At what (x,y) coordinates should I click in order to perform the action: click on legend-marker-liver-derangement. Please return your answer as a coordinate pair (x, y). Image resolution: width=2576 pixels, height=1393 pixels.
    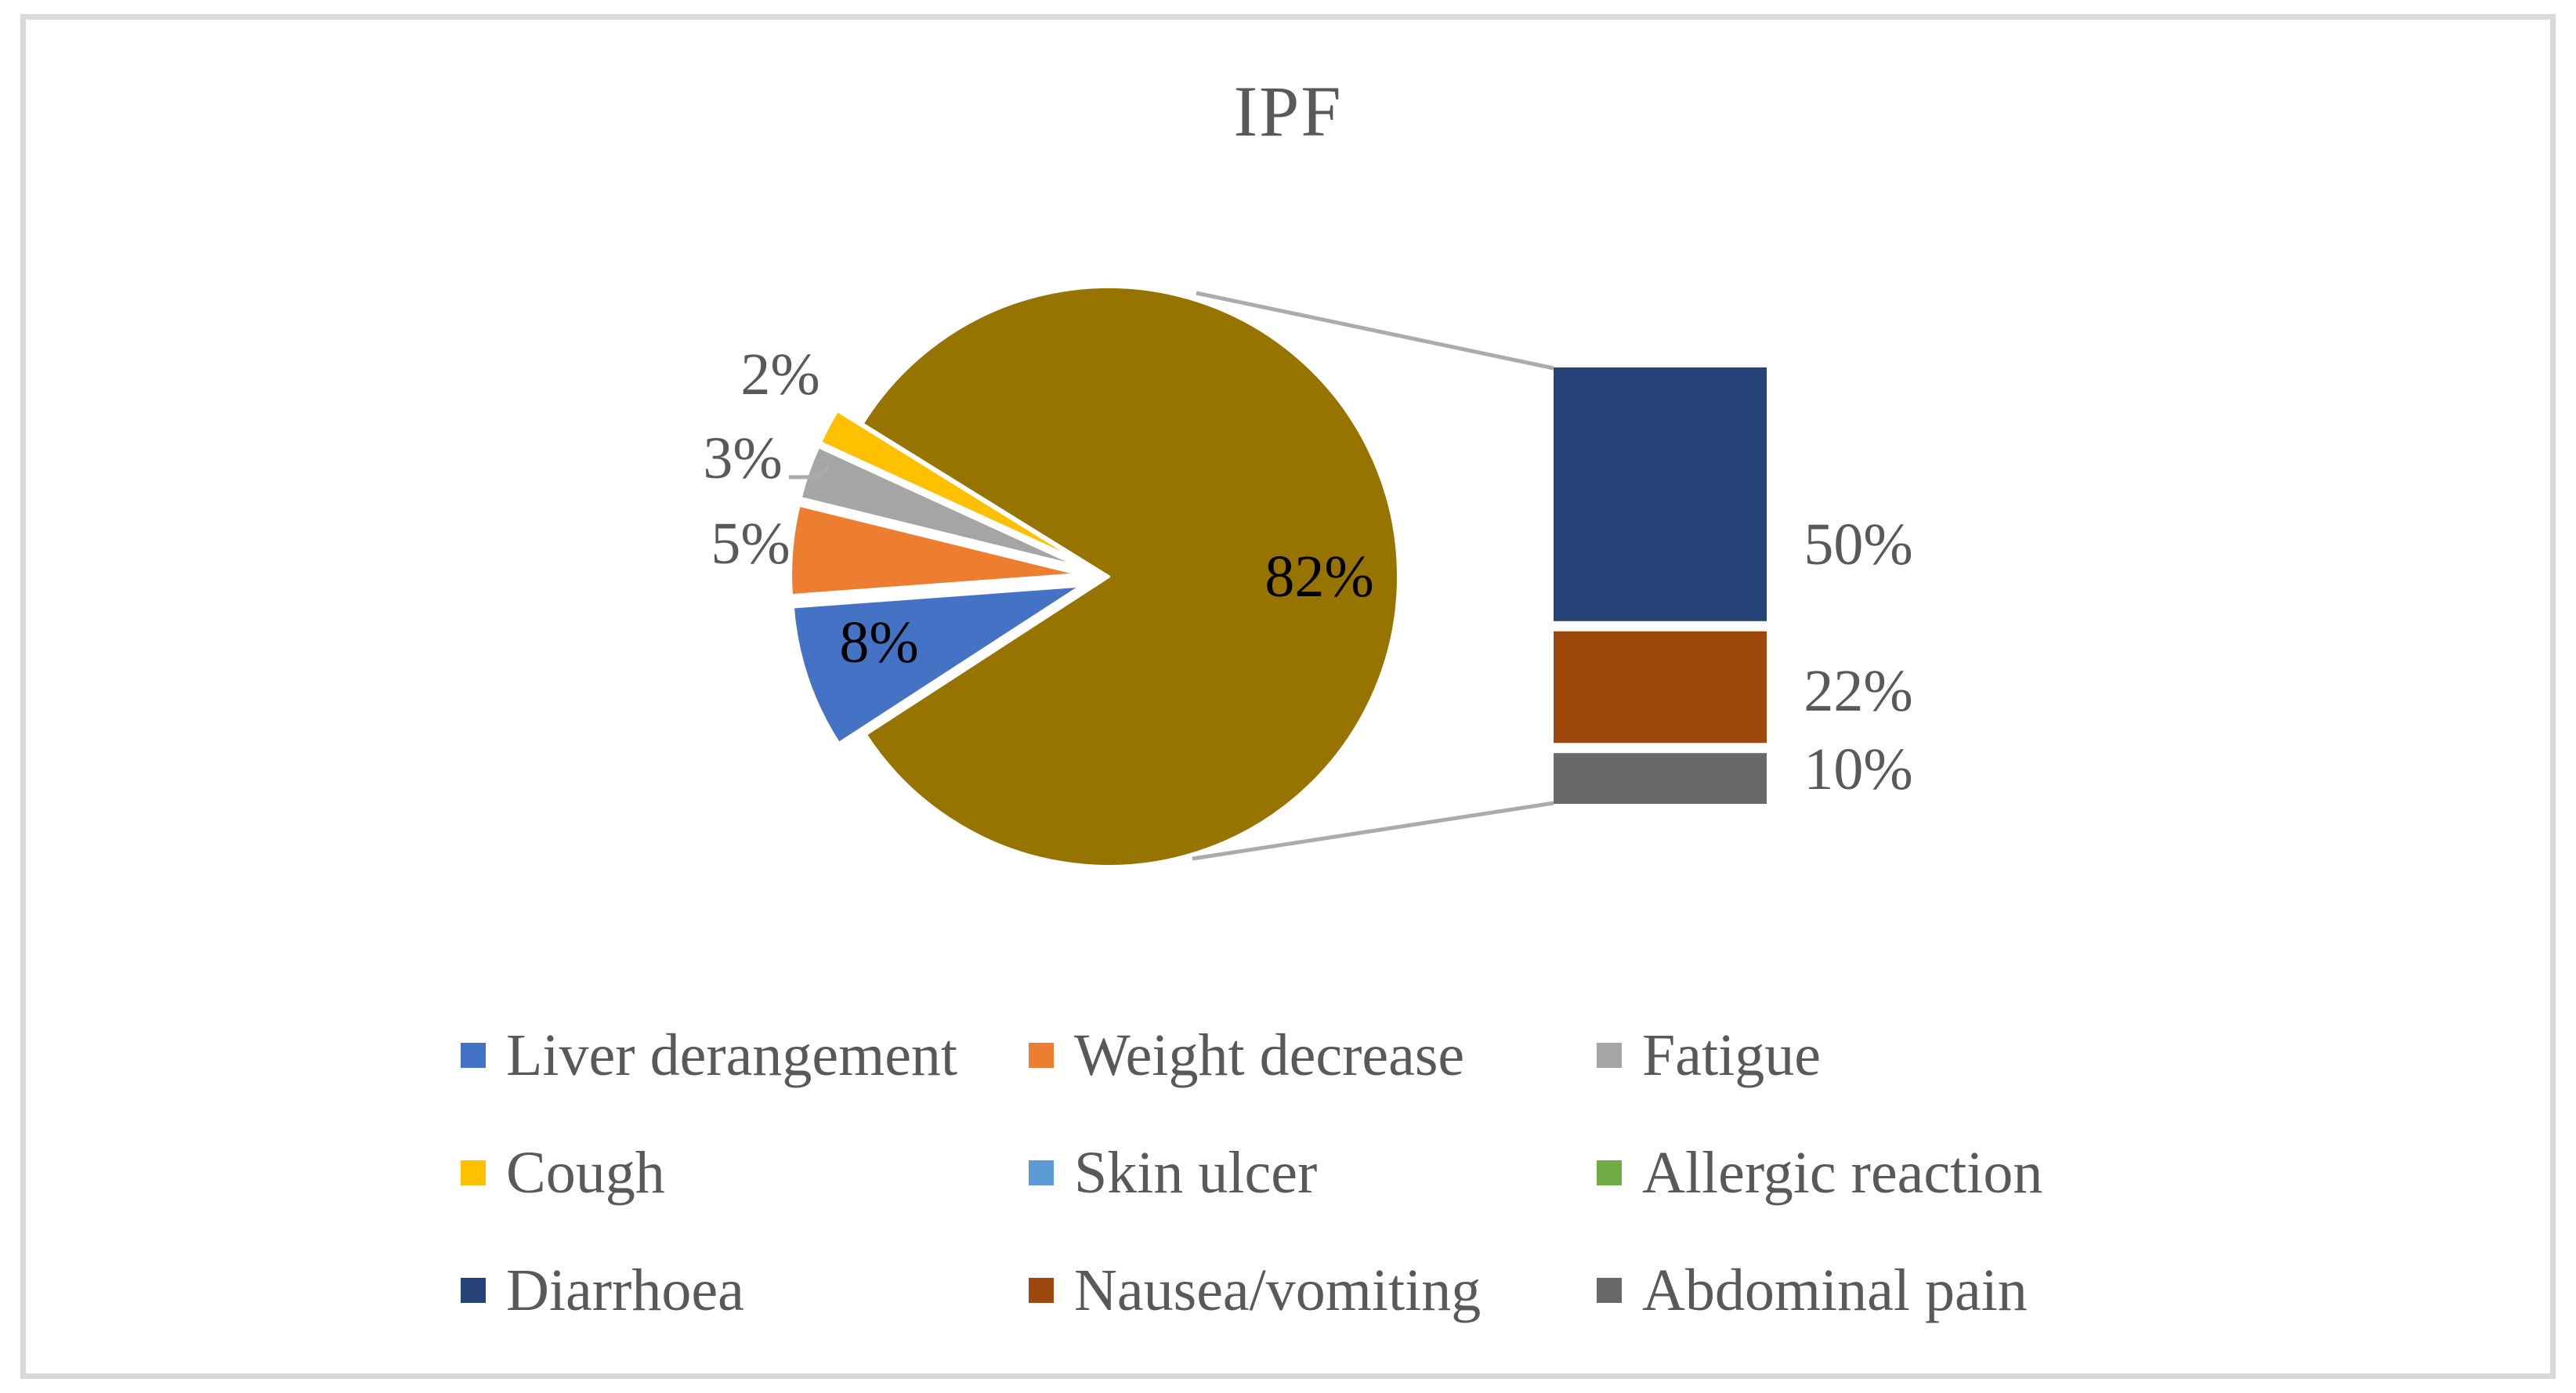
    Looking at the image, I should click on (473, 1055).